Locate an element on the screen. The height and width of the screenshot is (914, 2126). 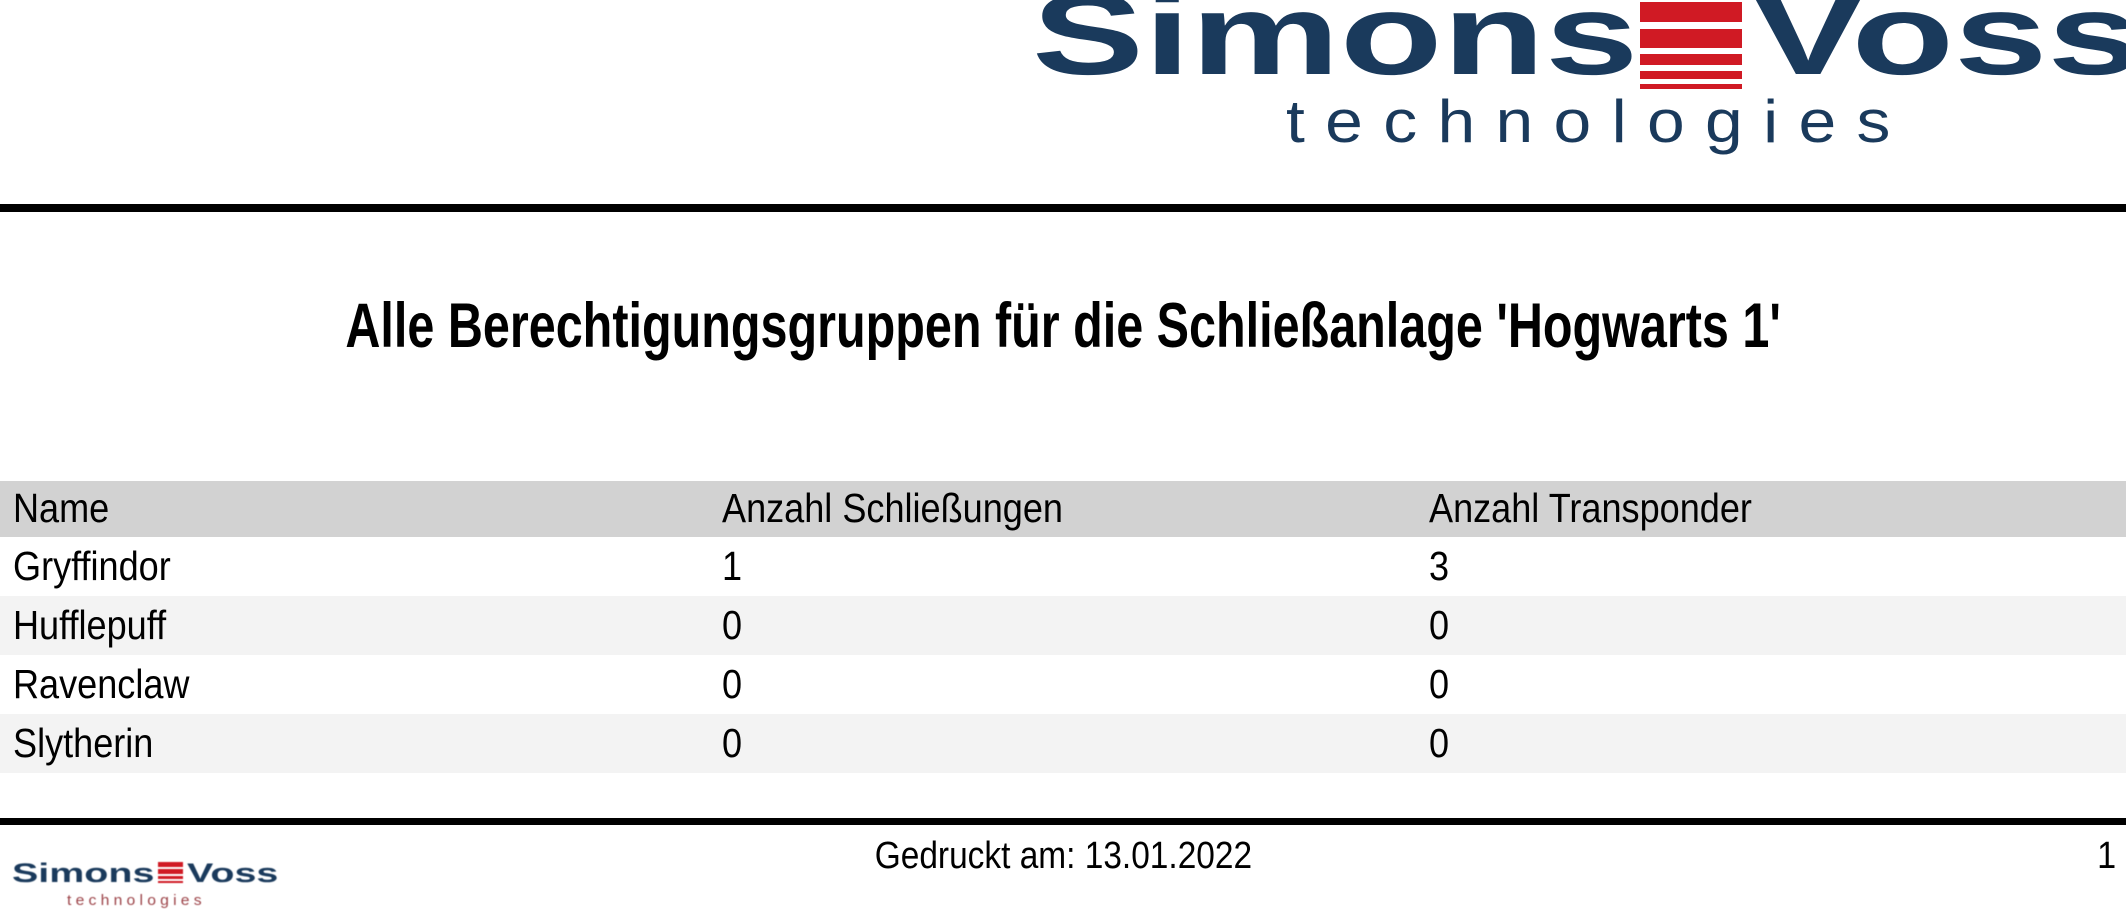
column-header-anzahl-schliessungen: Anzahl Schließungen is located at coordinates (892, 508).